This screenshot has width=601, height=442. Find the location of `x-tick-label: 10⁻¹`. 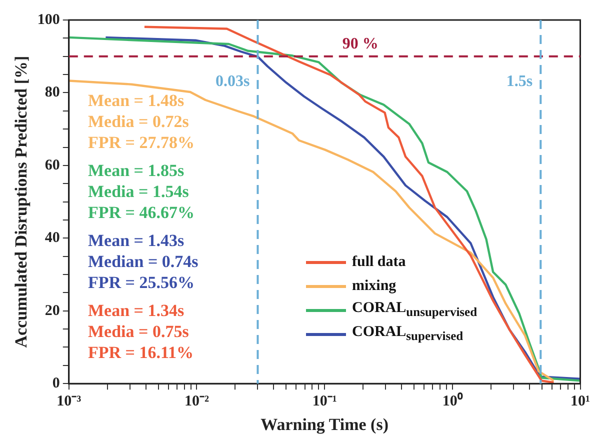

x-tick-label: 10⁻¹ is located at coordinates (324, 401).